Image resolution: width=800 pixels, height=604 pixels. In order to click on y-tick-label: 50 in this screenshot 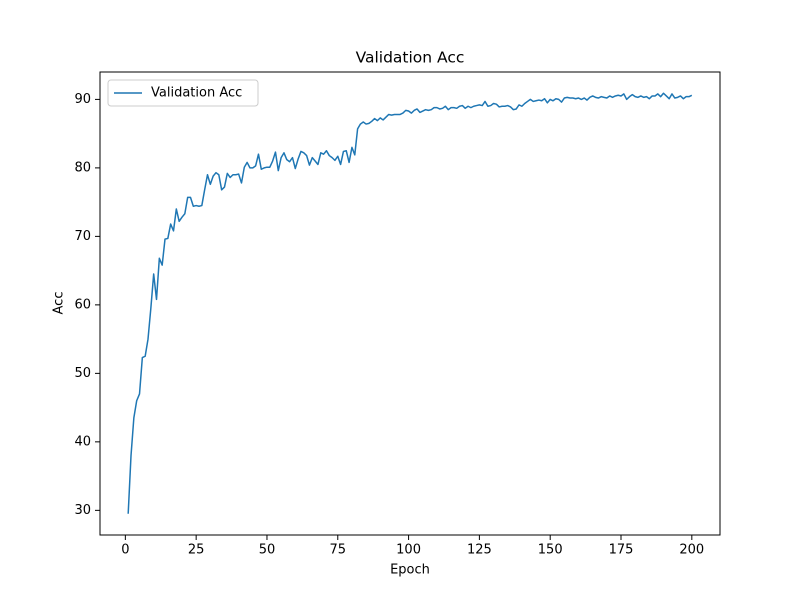, I will do `click(82, 373)`.